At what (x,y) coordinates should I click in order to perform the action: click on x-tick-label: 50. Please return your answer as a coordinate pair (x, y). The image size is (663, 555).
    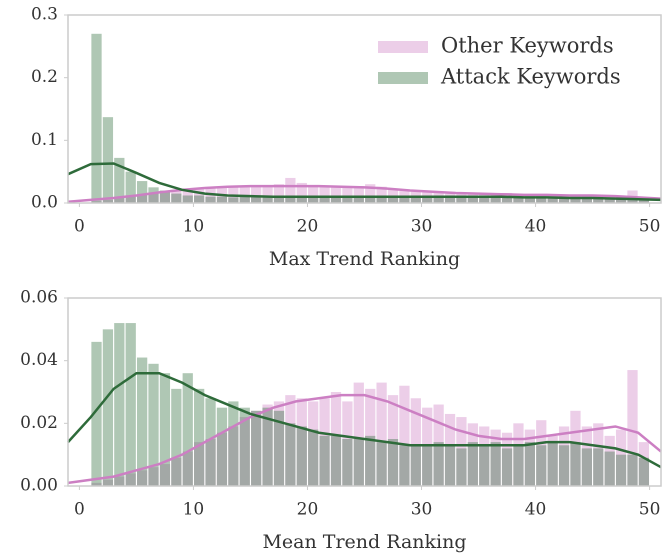
    Looking at the image, I should click on (650, 510).